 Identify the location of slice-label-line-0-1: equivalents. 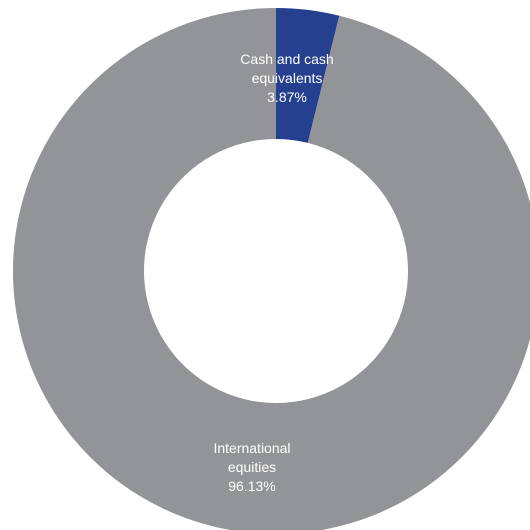
(287, 78).